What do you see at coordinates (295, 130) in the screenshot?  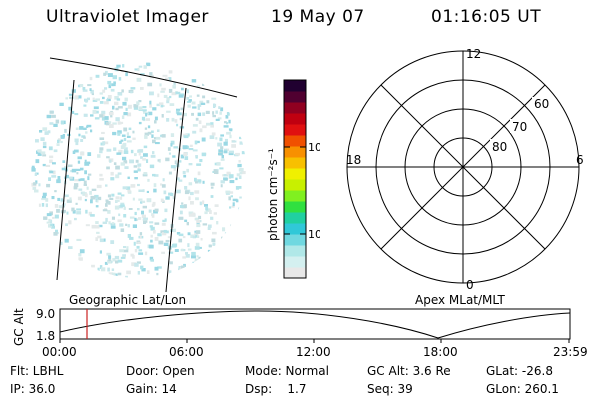 I see `colorbar-cell` at bounding box center [295, 130].